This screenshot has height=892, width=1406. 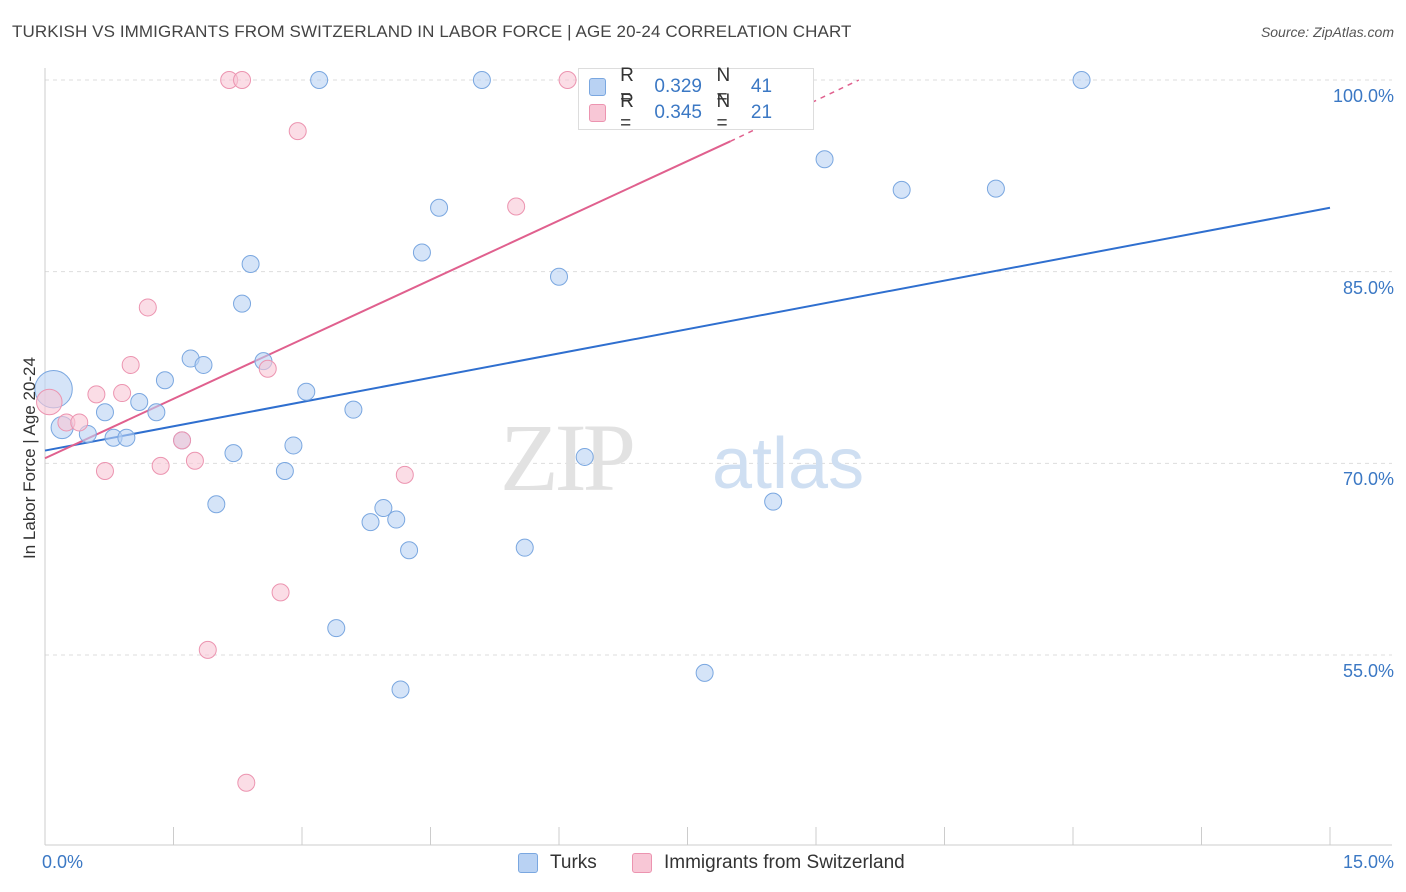 I want to click on legend-row-swiss: R = 0.345 N = 21, so click(x=701, y=112).